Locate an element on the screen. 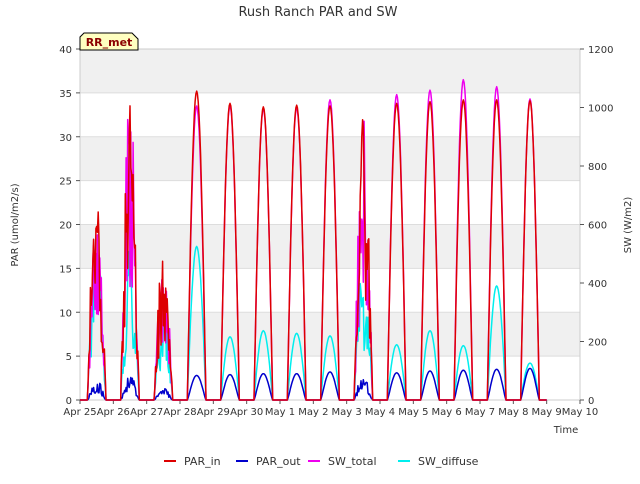 The image size is (640, 484). legend: PAR_in PAR_out SW_total SW_diffuse is located at coordinates (321, 461).